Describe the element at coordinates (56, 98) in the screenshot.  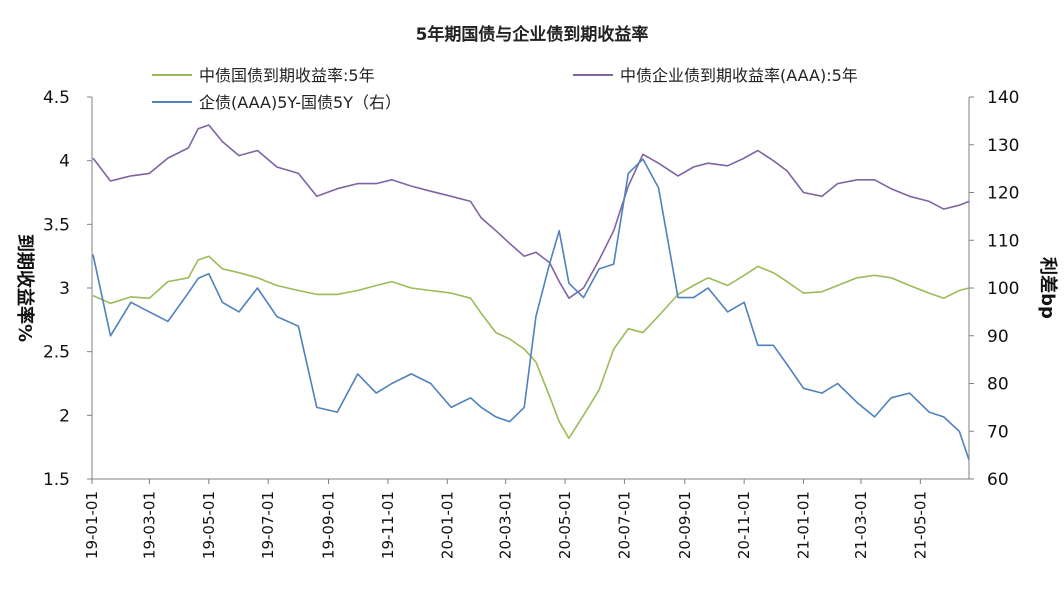
I see `left-tick-label: 4.5` at that location.